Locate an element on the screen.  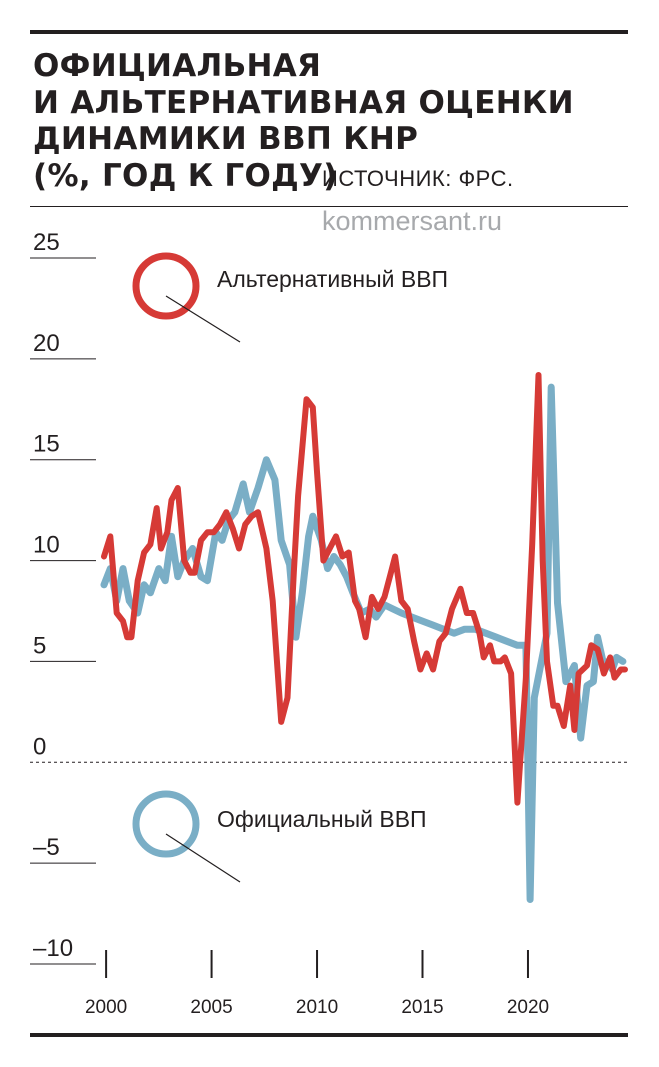
x-tick-label: 2015 is located at coordinates (422, 1007).